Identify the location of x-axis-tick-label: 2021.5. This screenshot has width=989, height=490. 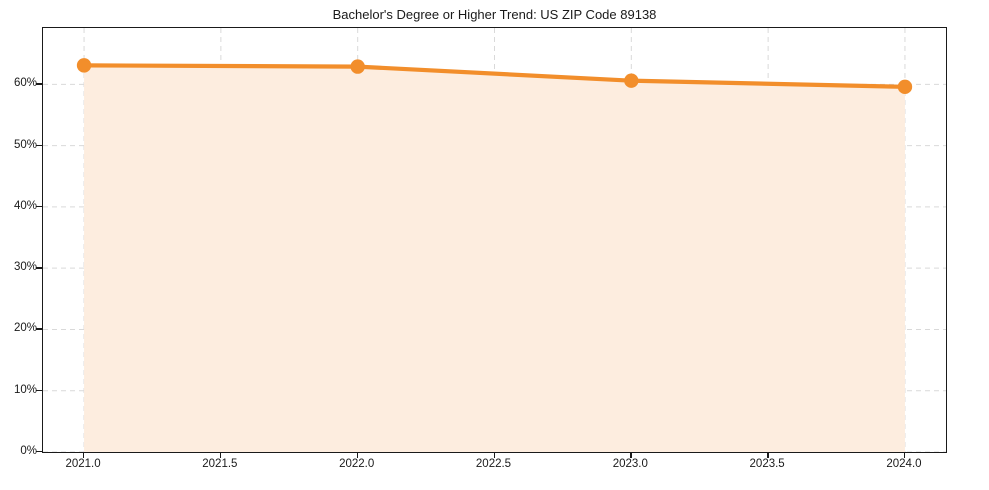
(220, 464).